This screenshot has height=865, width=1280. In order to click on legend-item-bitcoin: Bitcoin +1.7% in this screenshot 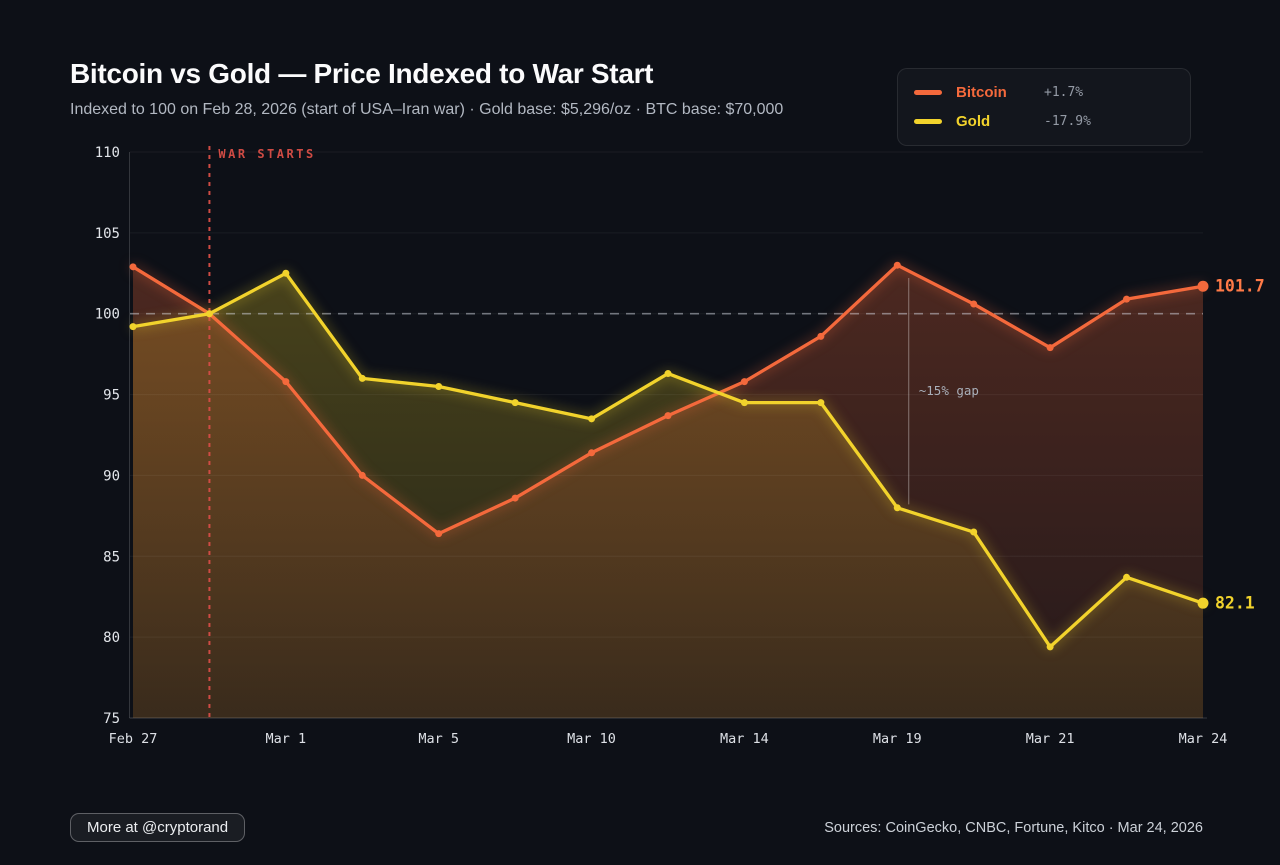, I will do `click(1044, 92)`.